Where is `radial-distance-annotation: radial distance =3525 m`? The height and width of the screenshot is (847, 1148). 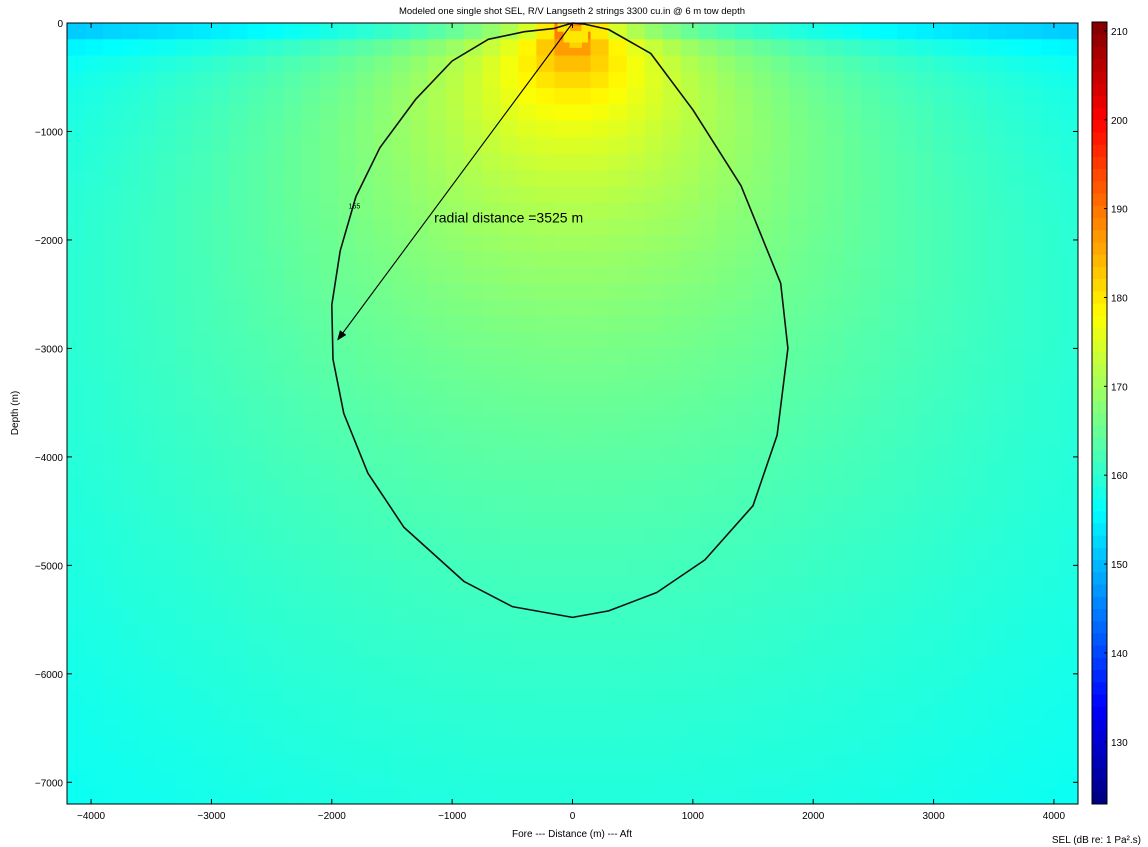 radial-distance-annotation: radial distance =3525 m is located at coordinates (508, 218).